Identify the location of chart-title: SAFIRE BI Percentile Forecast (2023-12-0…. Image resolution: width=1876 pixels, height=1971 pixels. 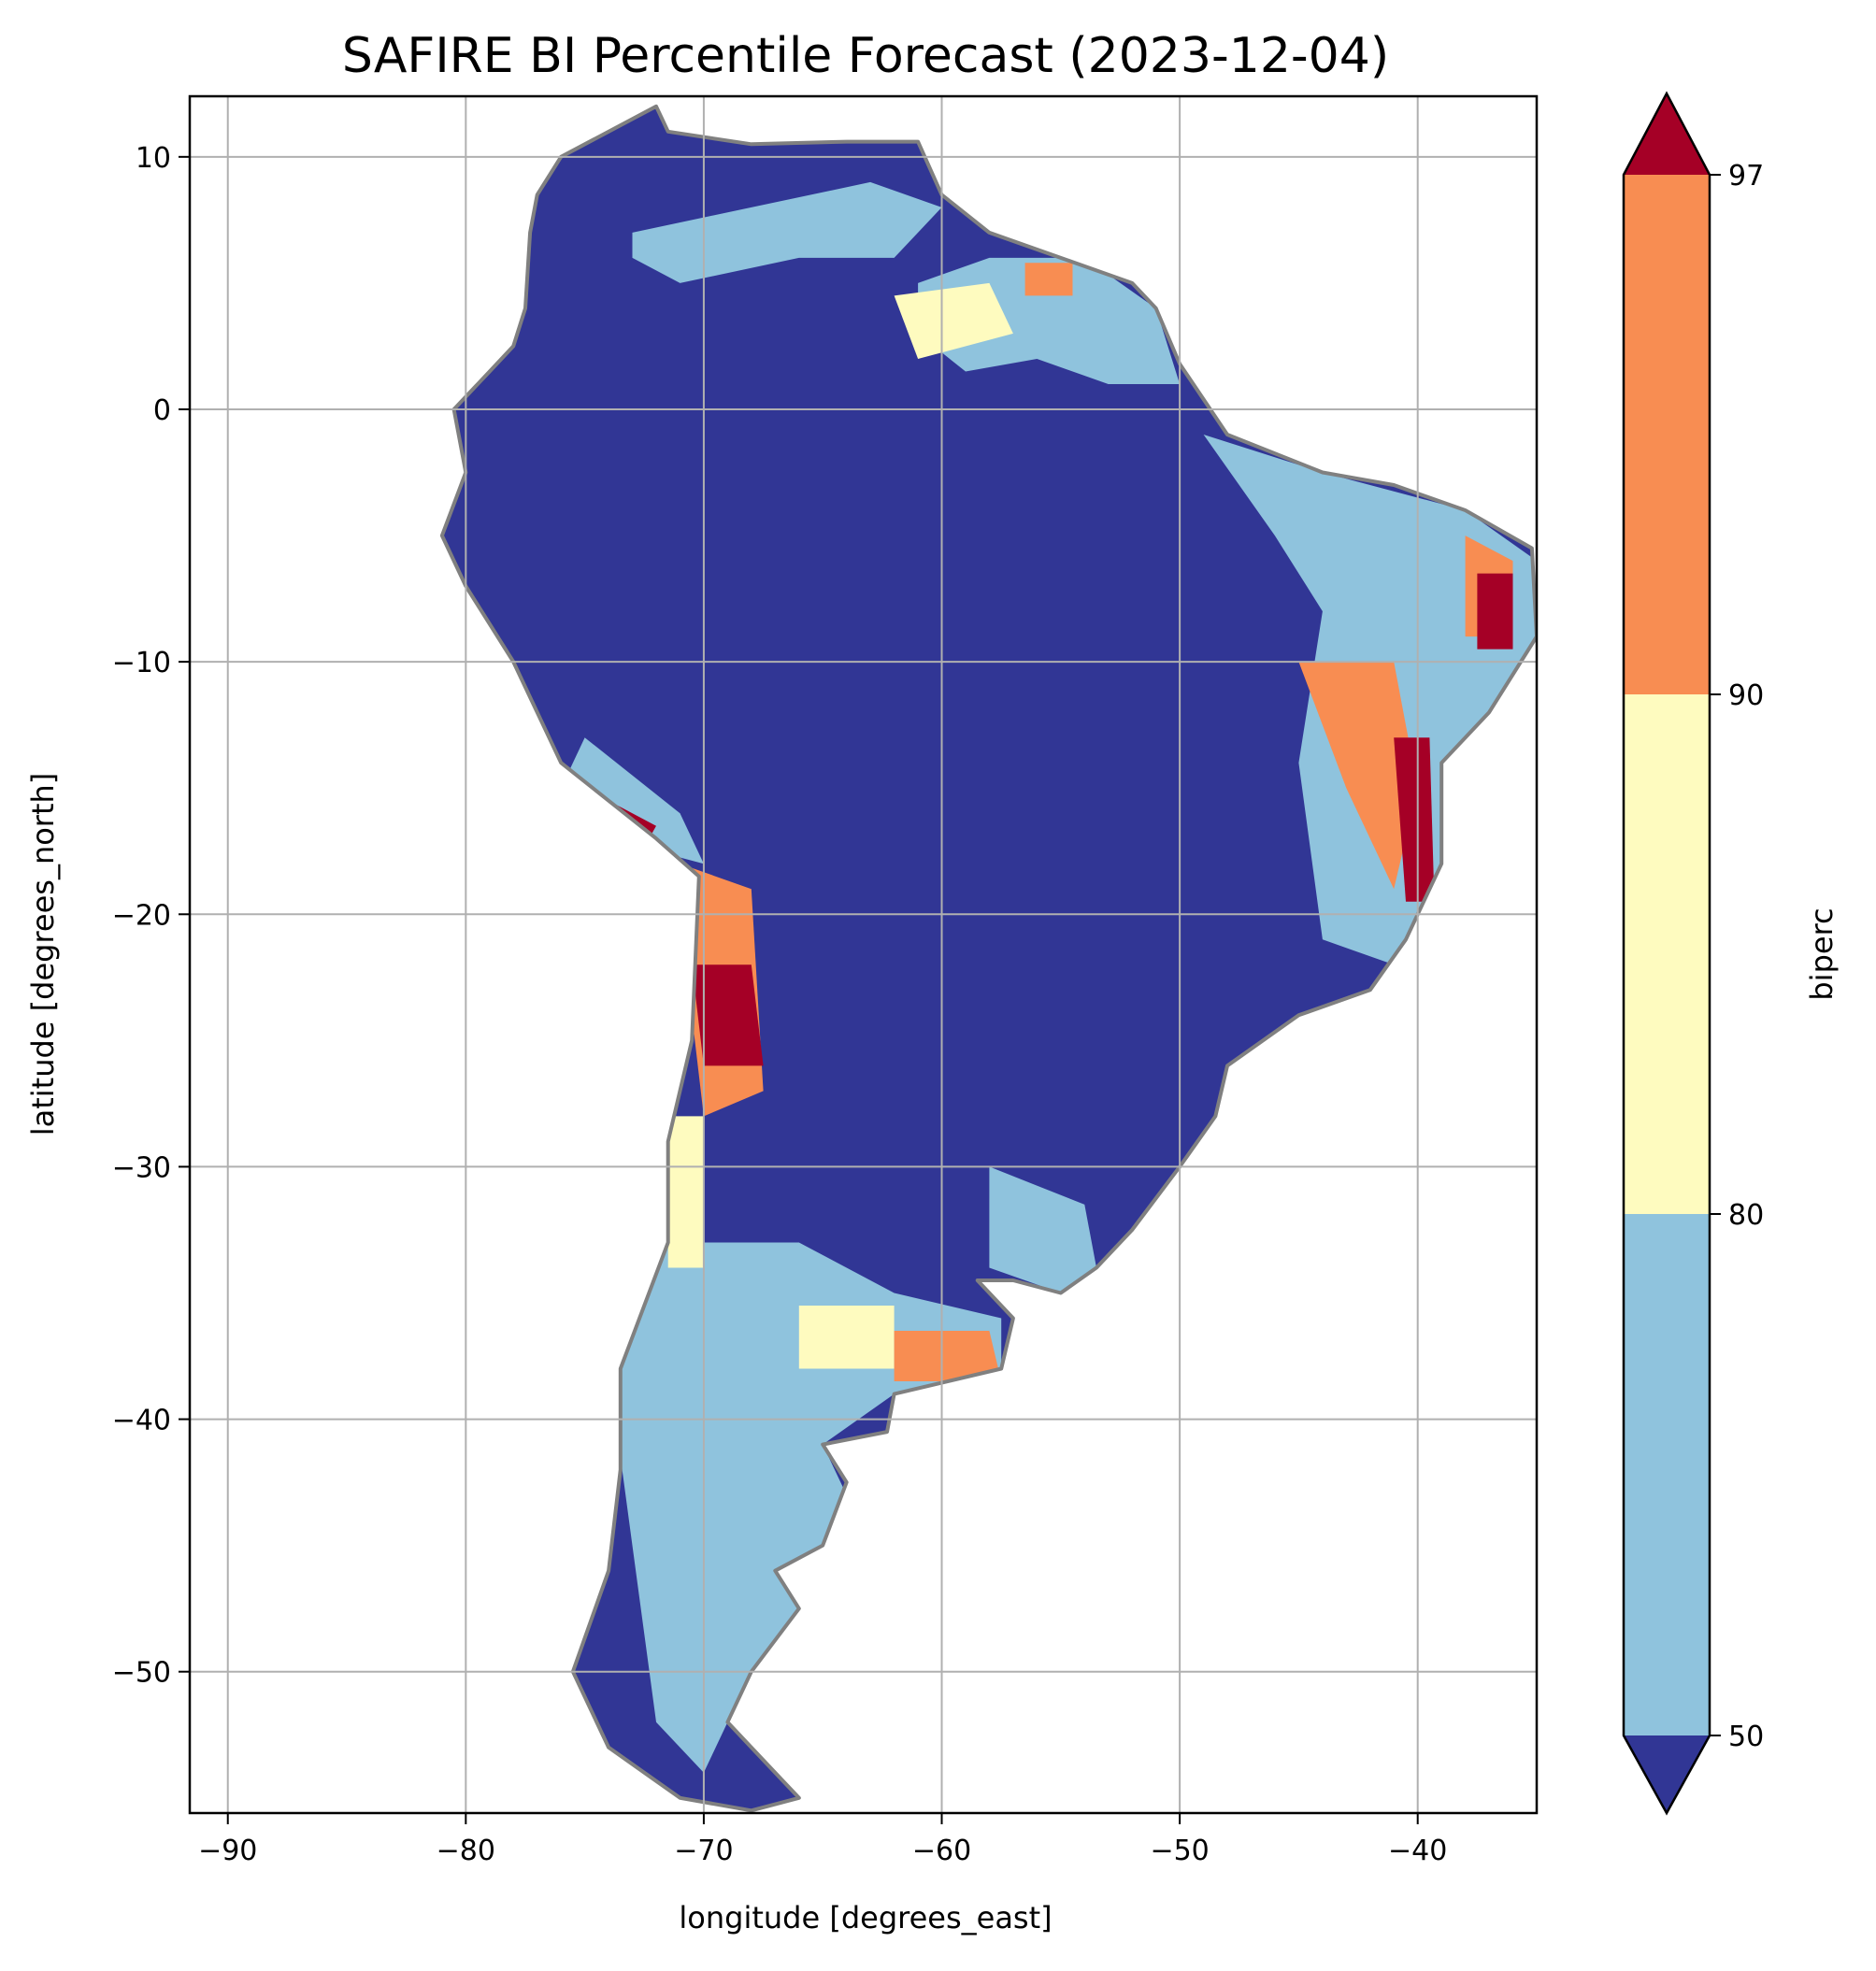
(866, 56).